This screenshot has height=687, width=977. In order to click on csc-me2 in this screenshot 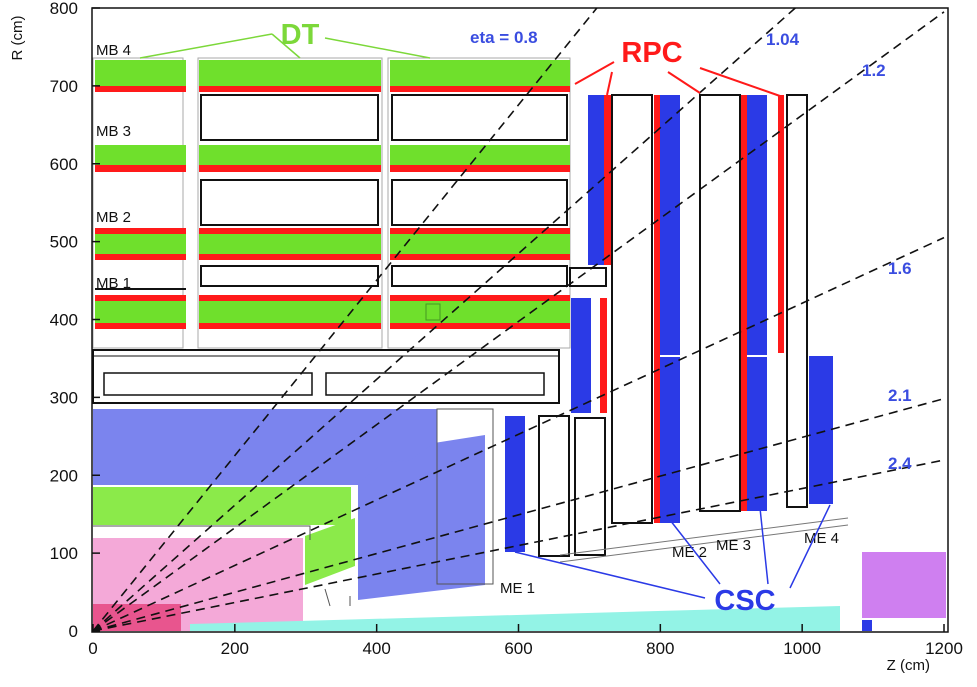, I will do `click(670, 309)`.